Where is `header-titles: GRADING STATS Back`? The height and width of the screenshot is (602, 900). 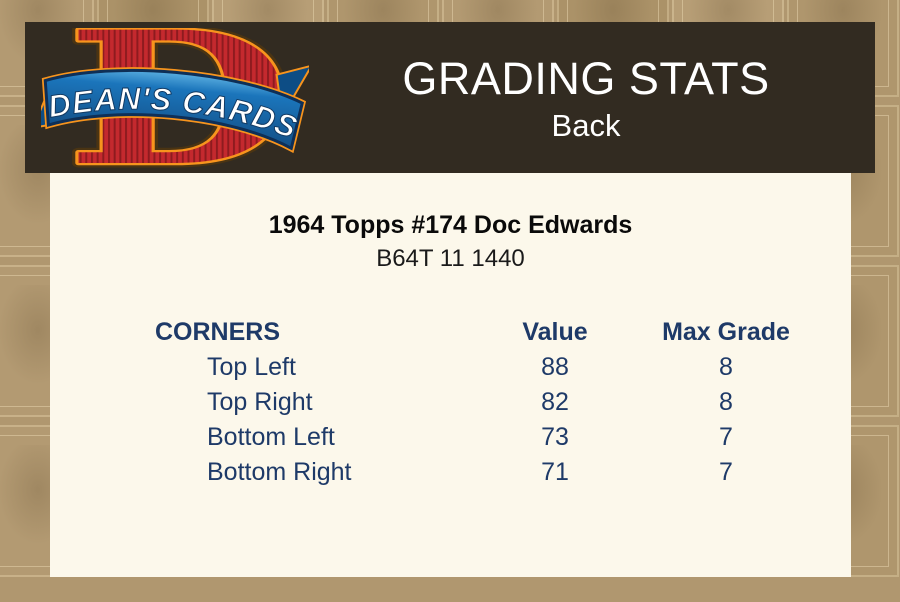
header-titles: GRADING STATS Back is located at coordinates (586, 97).